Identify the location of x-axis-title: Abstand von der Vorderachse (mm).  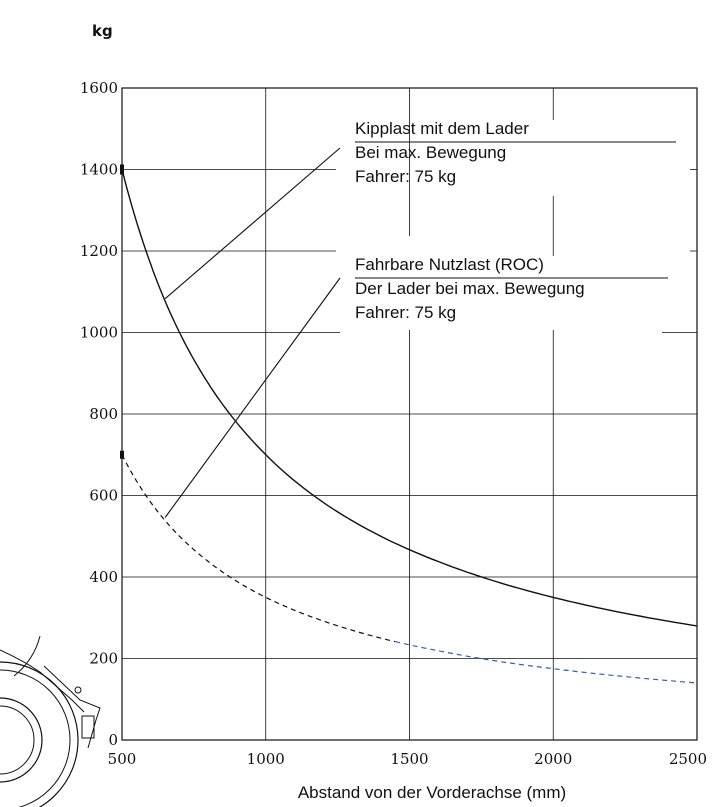
(432, 792).